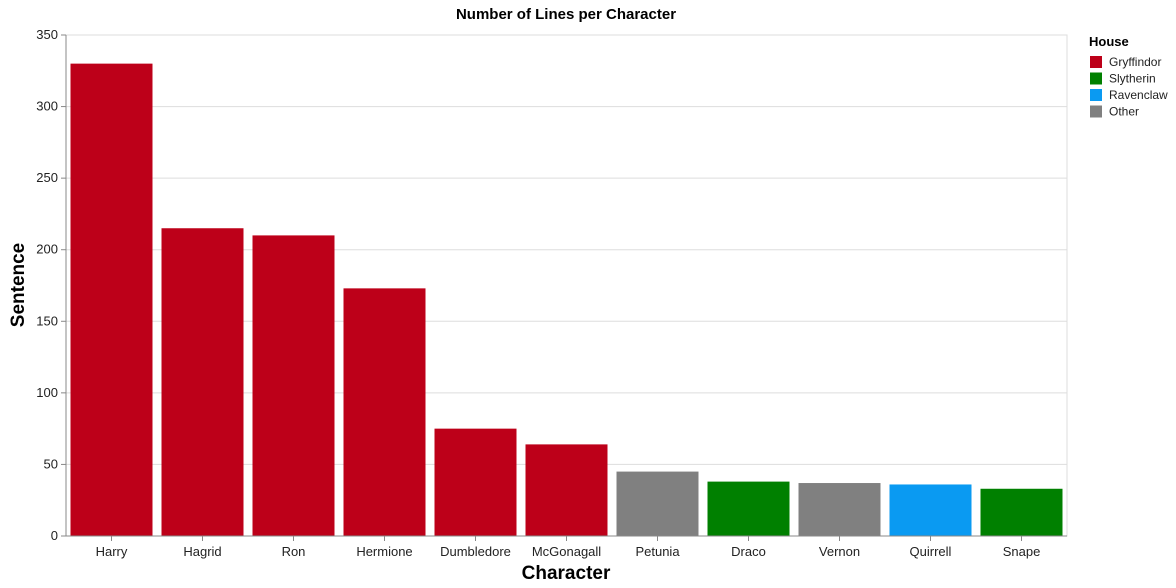  I want to click on y-axis: 0 50 100 150 200 250 300 350, so click(51, 285).